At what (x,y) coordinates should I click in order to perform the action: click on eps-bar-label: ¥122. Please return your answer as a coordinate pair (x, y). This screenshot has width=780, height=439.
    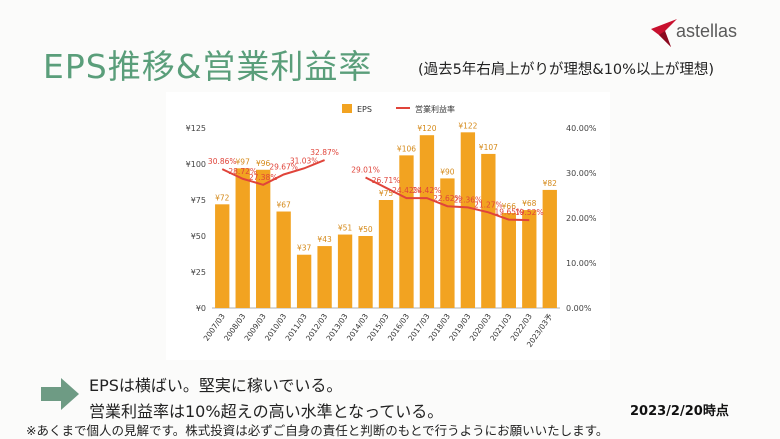
    Looking at the image, I should click on (467, 125).